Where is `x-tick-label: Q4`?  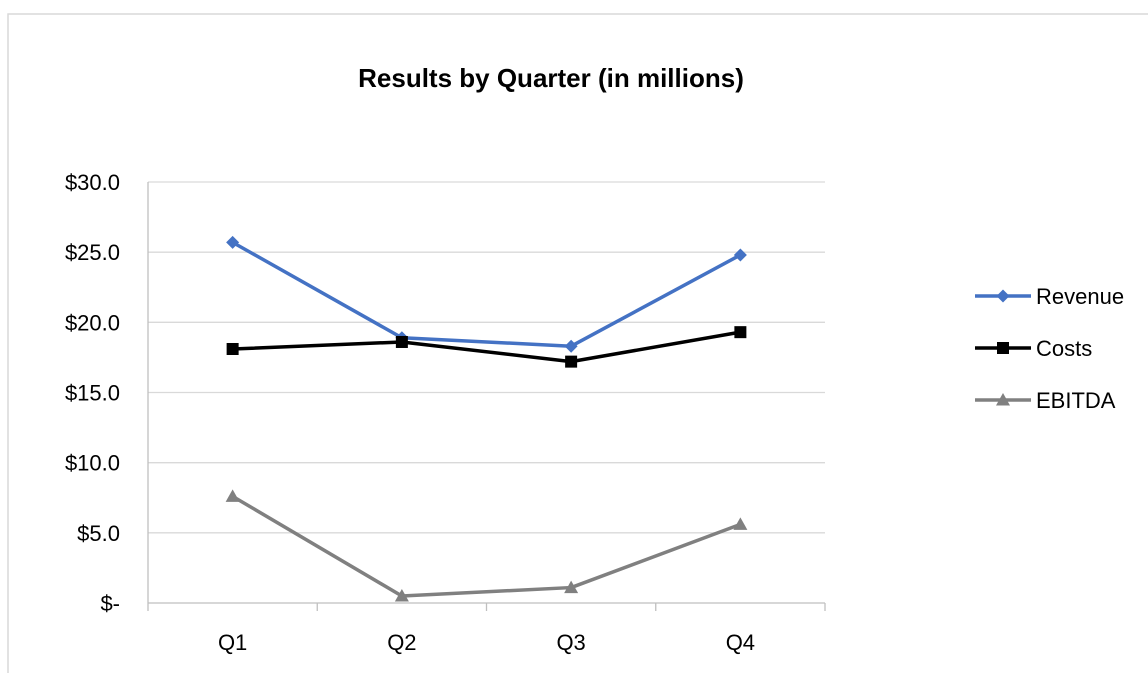 x-tick-label: Q4 is located at coordinates (740, 642).